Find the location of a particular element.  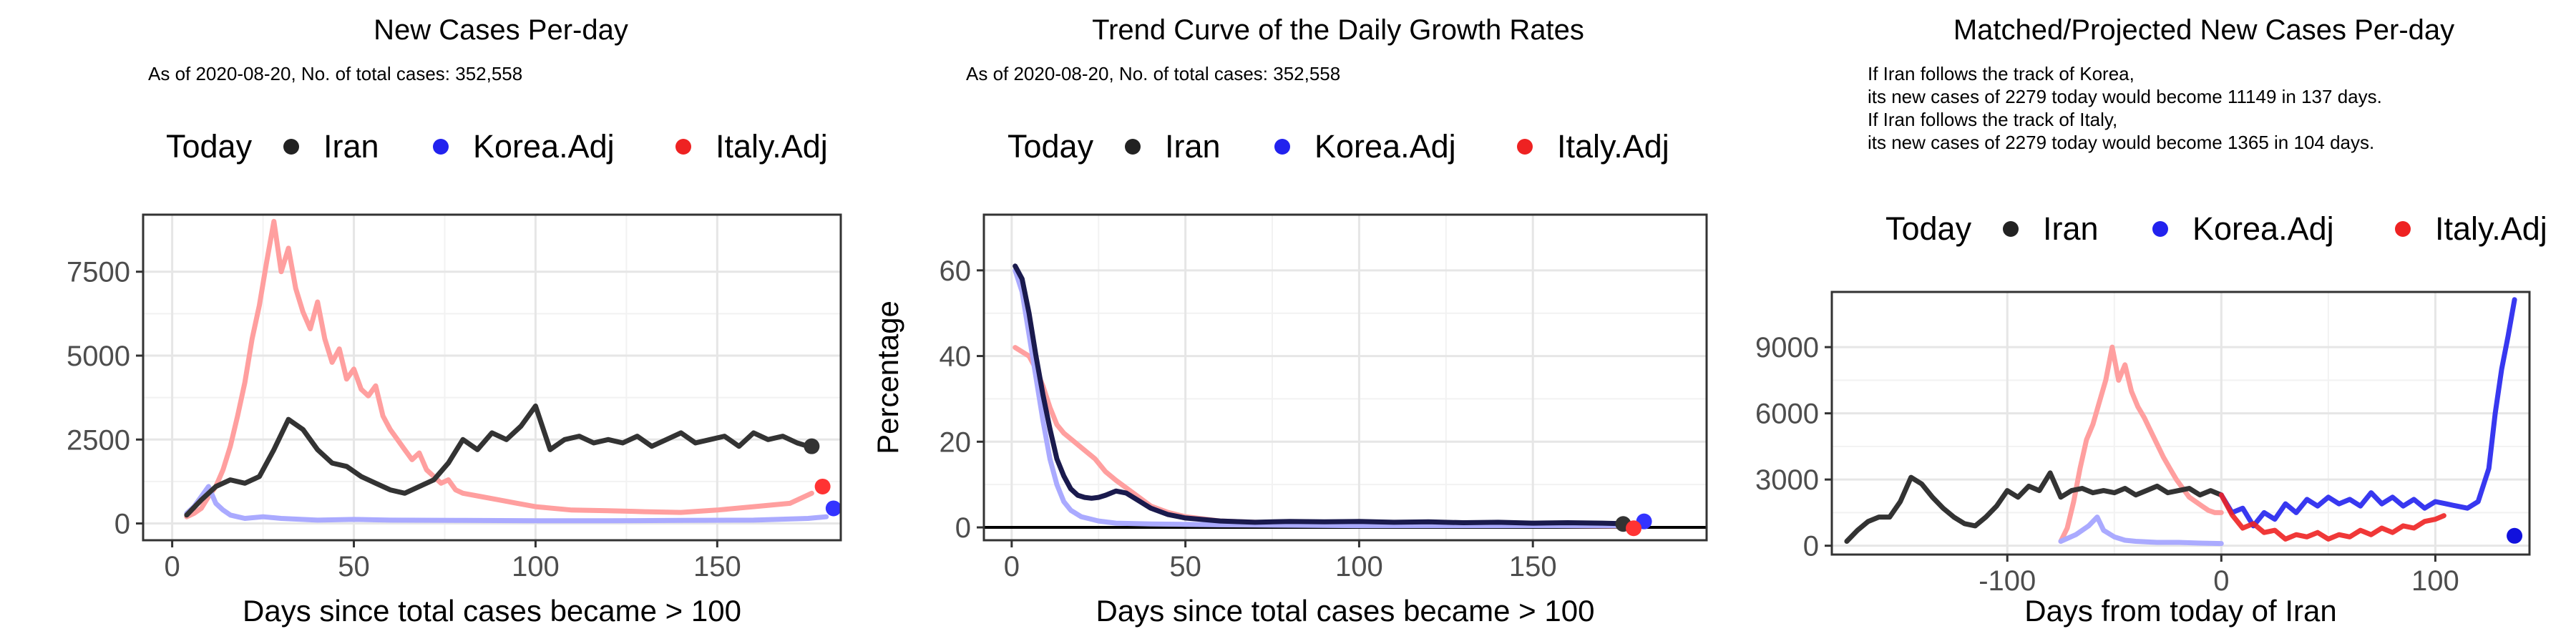

axis-ticks: 0 50 100 150 0 20 40 60 is located at coordinates (1248, 418).